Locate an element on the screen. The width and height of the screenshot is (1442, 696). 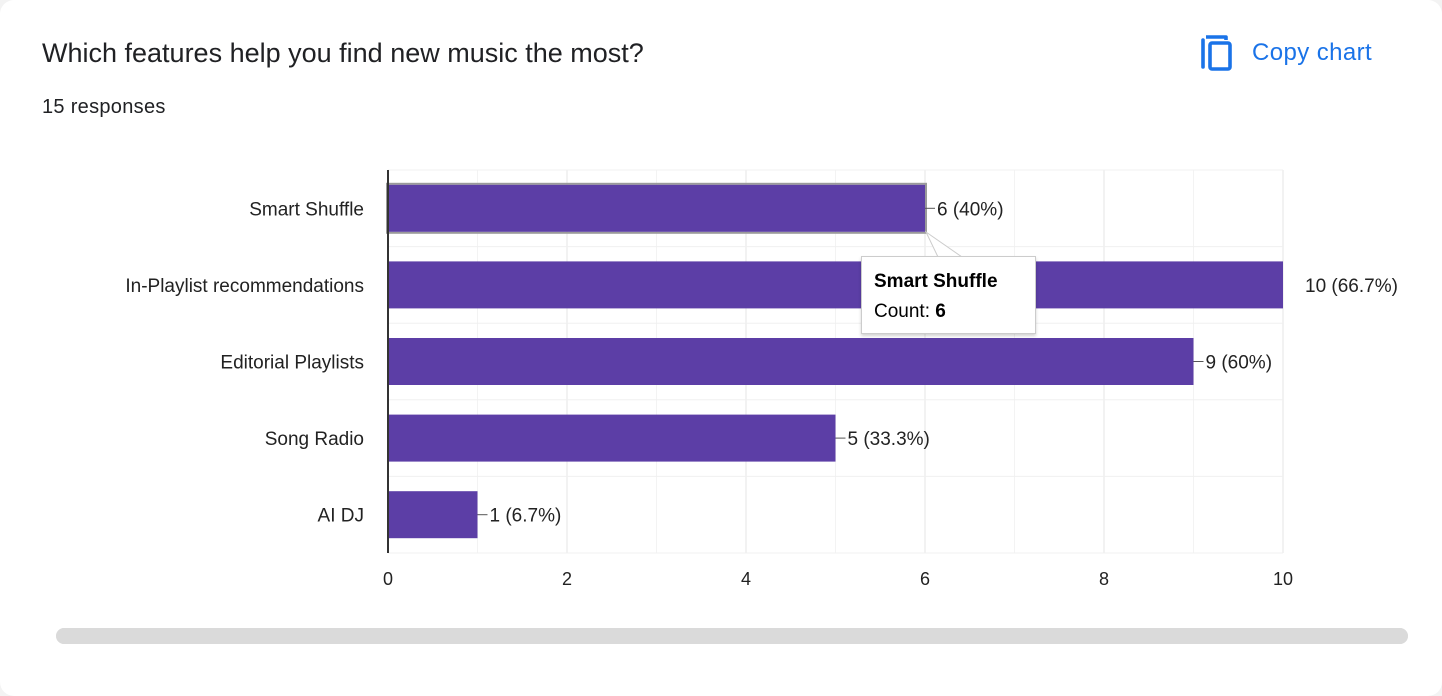
horizontal-scrollbar is located at coordinates (732, 636).